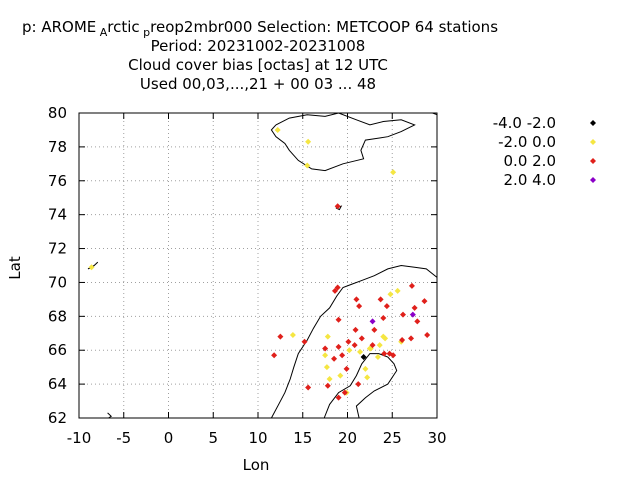  What do you see at coordinates (123, 438) in the screenshot?
I see `x-tick-label: -5` at bounding box center [123, 438].